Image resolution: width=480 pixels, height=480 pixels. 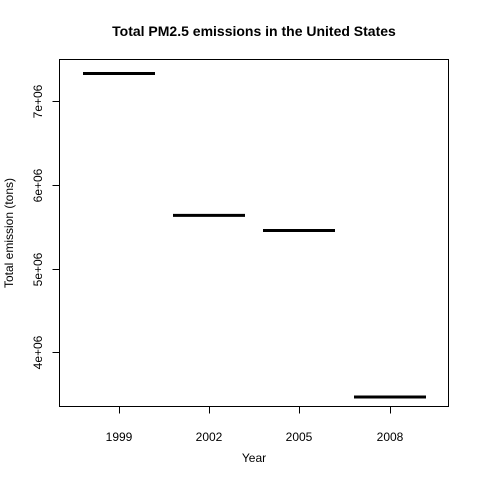 I want to click on x-tick-label-2005: 2005, so click(x=299, y=437).